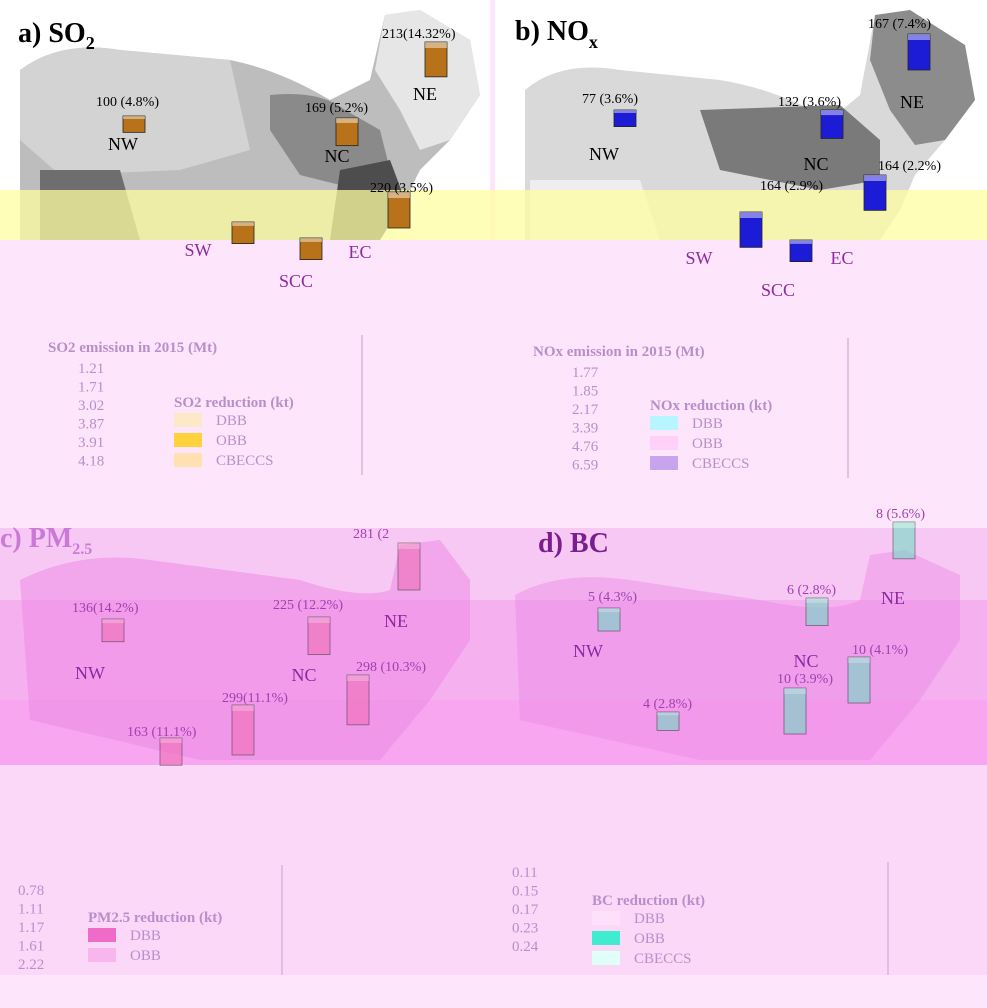 This screenshot has height=1008, width=987. What do you see at coordinates (525, 873) in the screenshot?
I see `emission-value: 0.11` at bounding box center [525, 873].